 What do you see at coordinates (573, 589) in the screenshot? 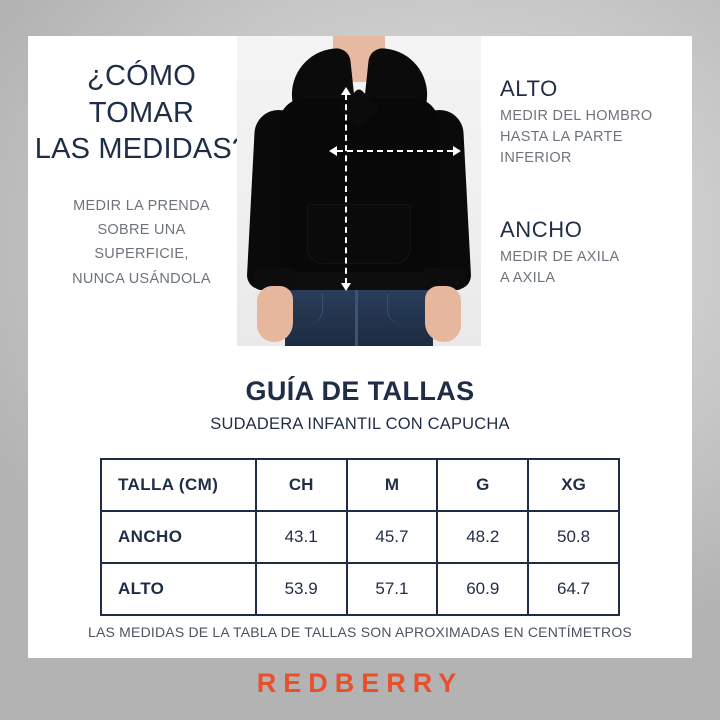
I see `cell-alto-xg: 64.7` at bounding box center [573, 589].